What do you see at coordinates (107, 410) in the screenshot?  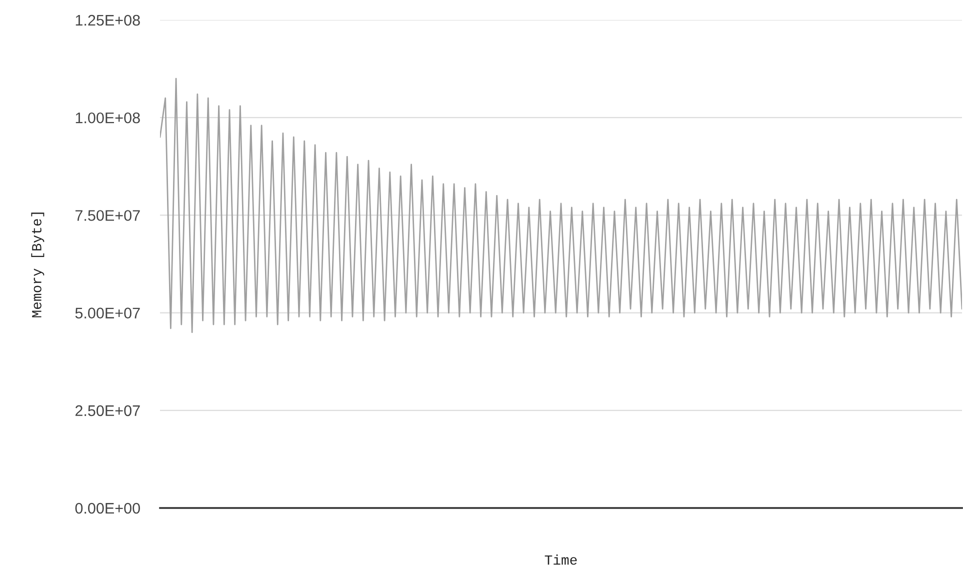 I see `y-tick-label: 2.50E+07` at bounding box center [107, 410].